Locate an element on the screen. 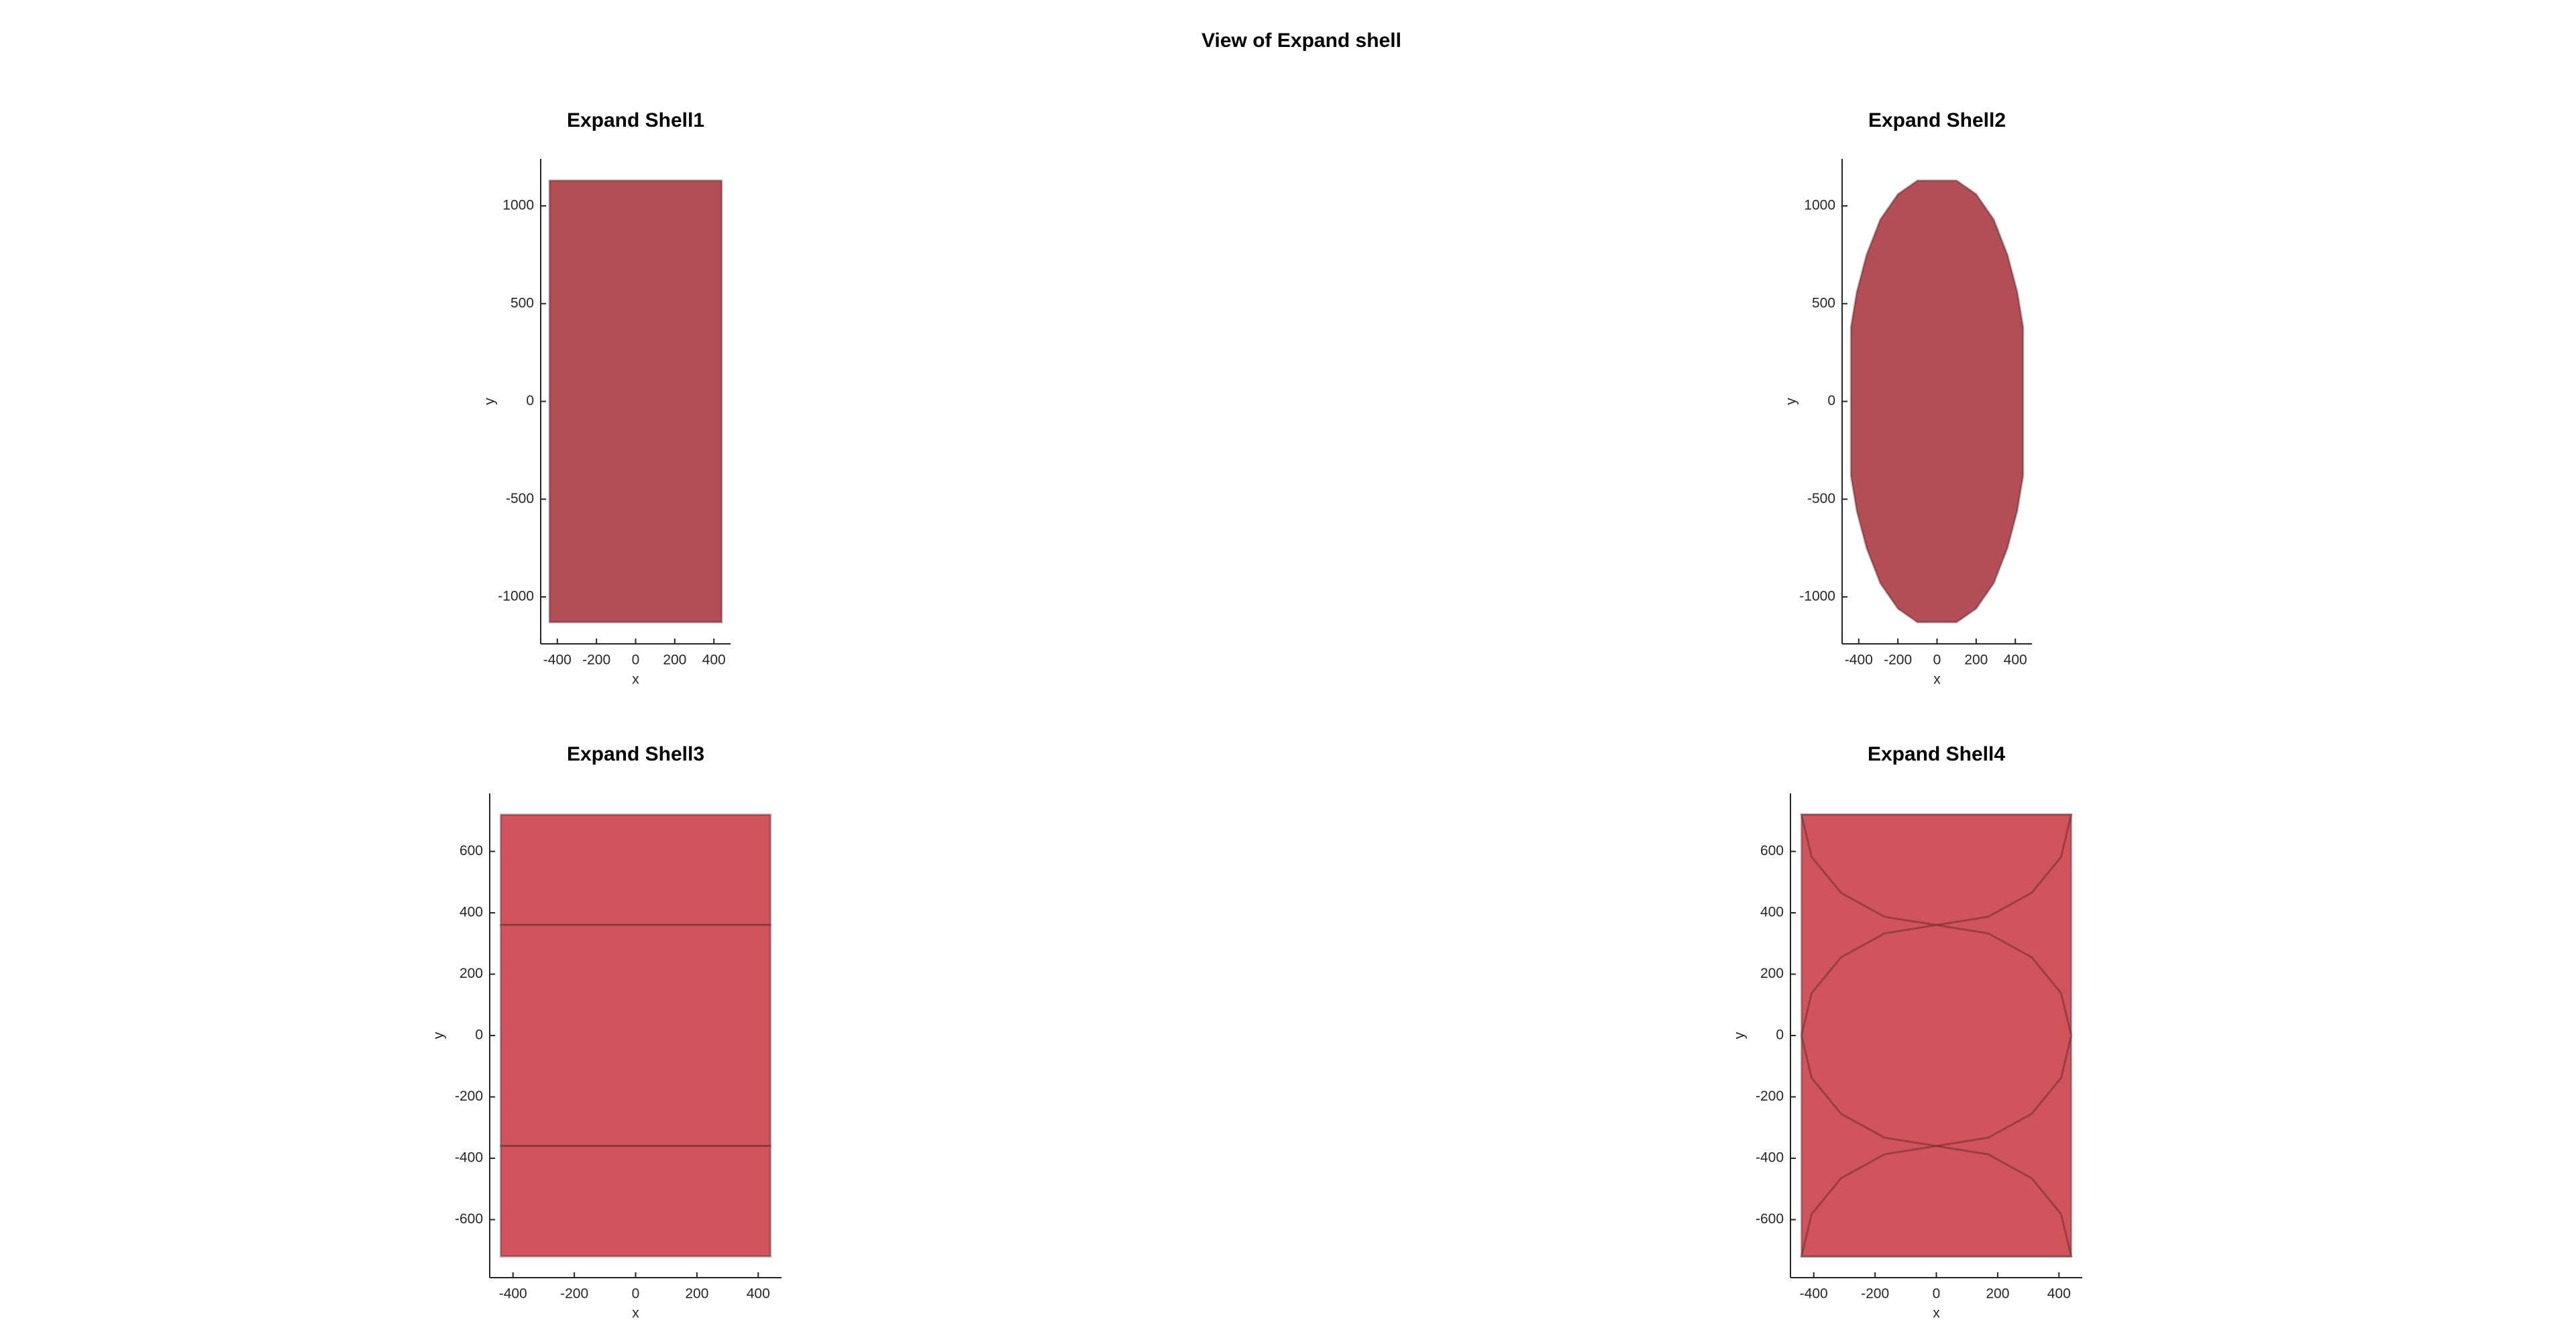 The height and width of the screenshot is (1336, 2576). figure-title: View of Expand shell is located at coordinates (1301, 41).